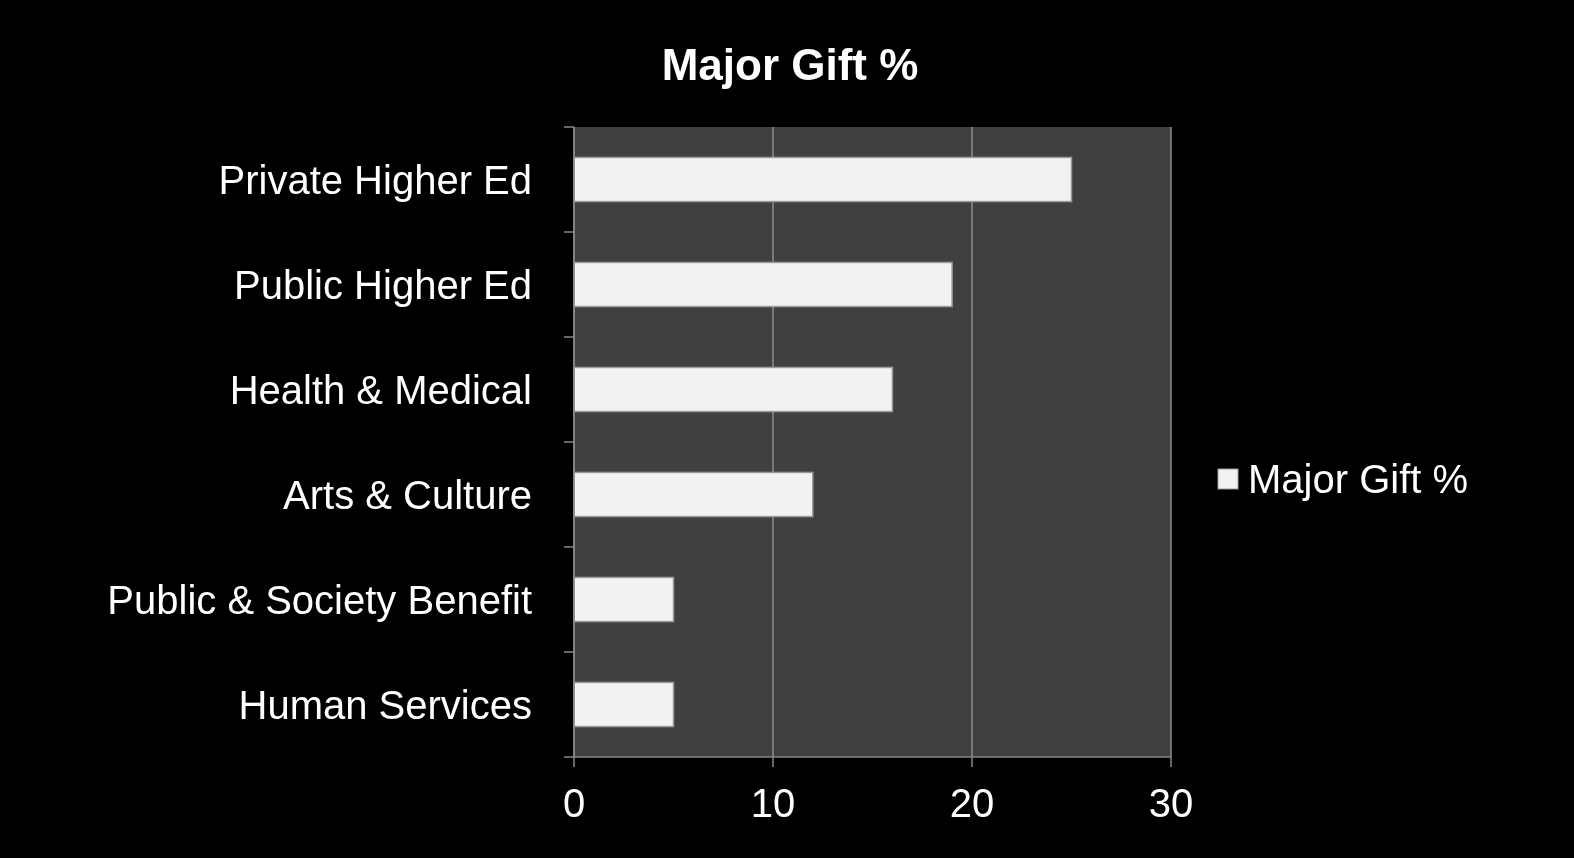 This screenshot has width=1574, height=858. I want to click on y-tick-label: Public Higher Ed, so click(383, 284).